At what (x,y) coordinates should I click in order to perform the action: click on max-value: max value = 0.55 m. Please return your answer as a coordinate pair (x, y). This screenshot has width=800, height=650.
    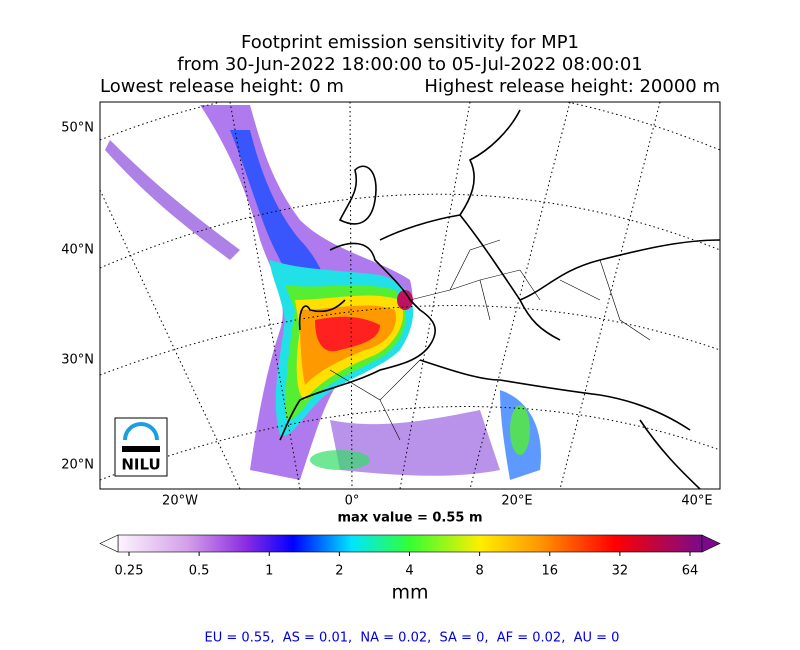
    Looking at the image, I should click on (409, 518).